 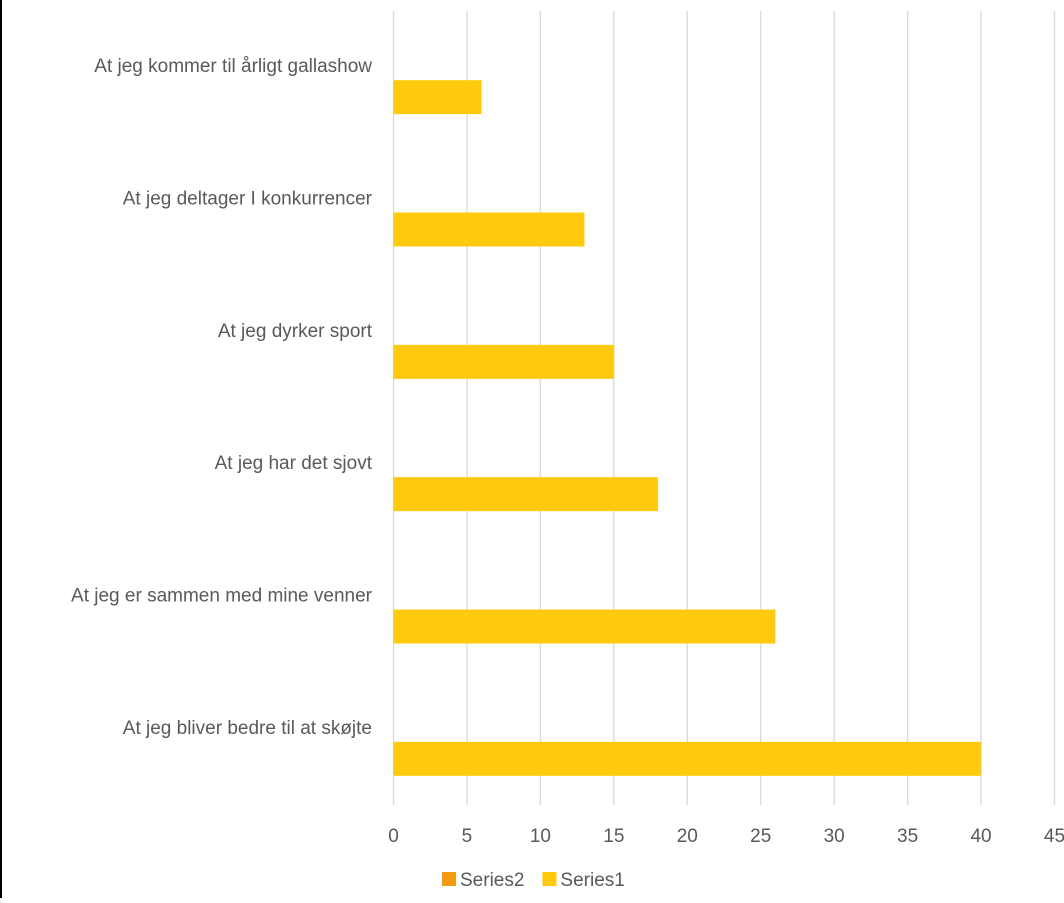 I want to click on category-label: At jeg deltager I konkurrencer, so click(x=248, y=199).